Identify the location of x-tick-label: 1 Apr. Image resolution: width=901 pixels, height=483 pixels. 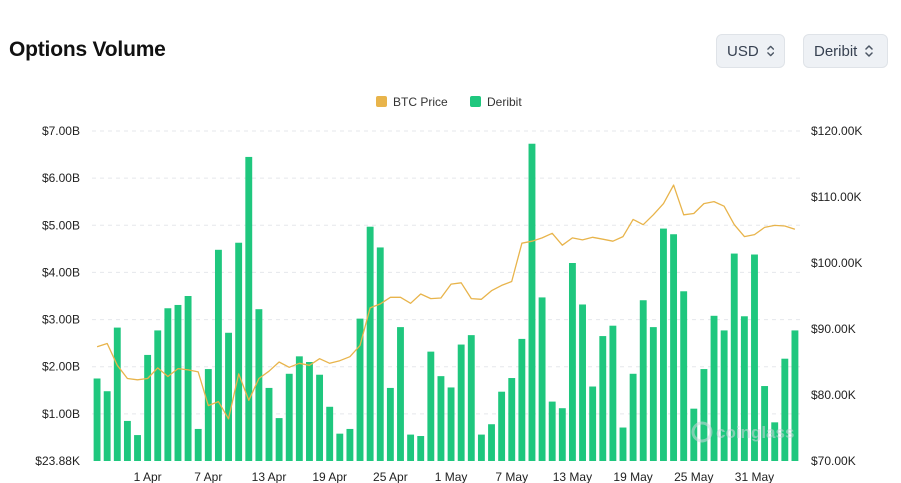
(148, 476).